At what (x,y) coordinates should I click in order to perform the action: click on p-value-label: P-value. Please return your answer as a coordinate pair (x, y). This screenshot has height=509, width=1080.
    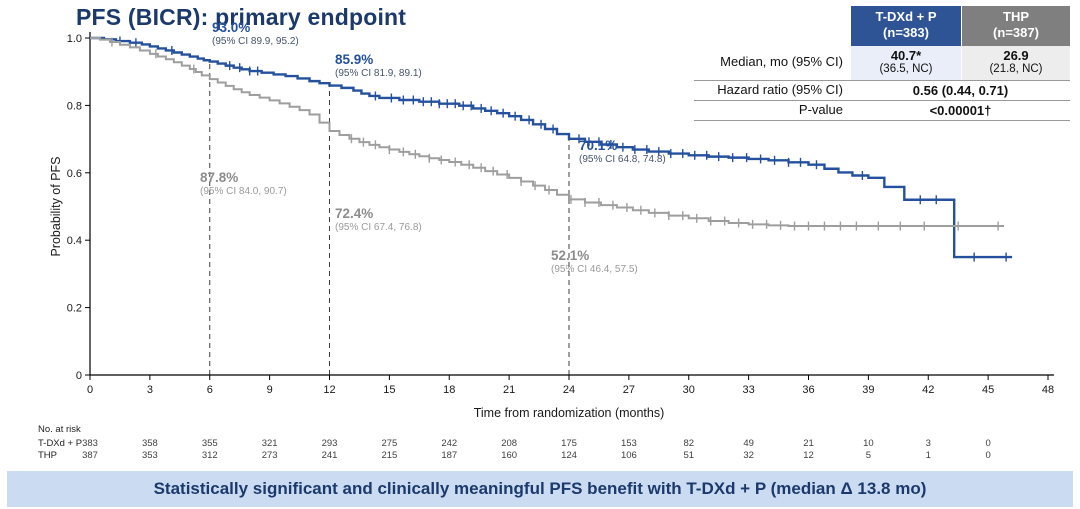
    Looking at the image, I should click on (820, 109).